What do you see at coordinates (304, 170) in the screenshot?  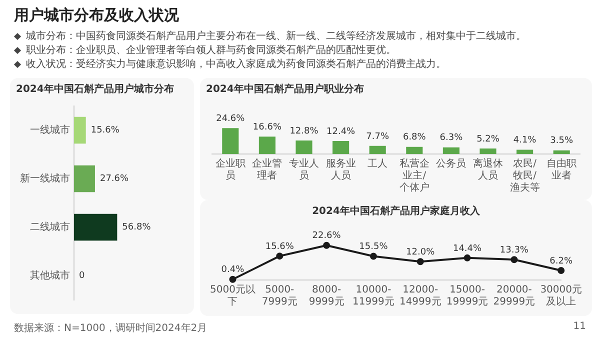 I see `x-tick-label: 专业人员` at bounding box center [304, 170].